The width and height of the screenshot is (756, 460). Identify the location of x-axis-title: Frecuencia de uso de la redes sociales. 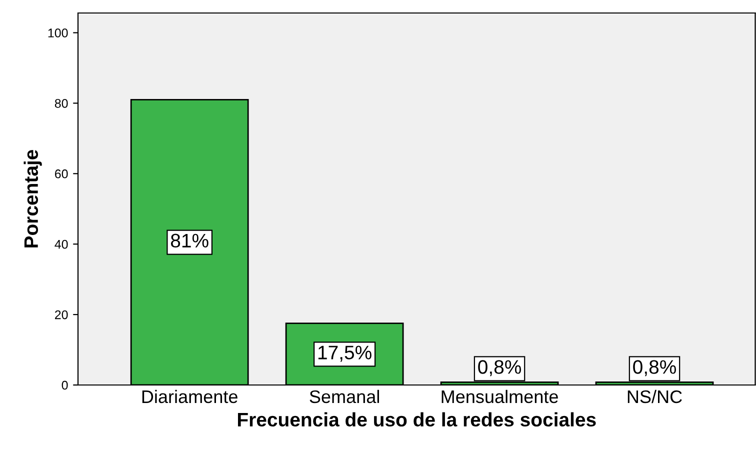
(417, 419).